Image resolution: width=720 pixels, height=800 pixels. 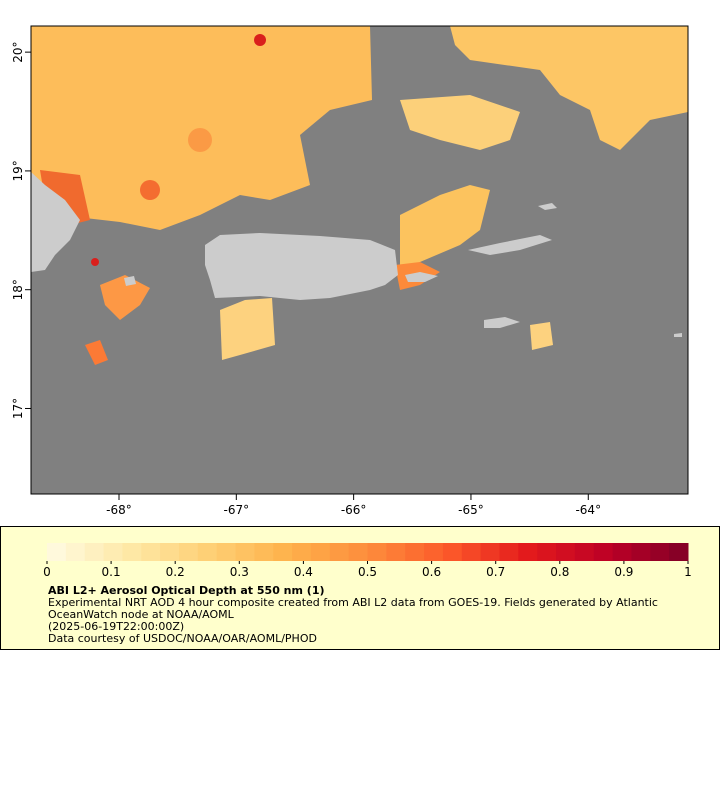 I want to click on colorbar: 0 0.1 0.2 0.3 0.4 0.5 0.6 0.7 0.8 0.9 1, so click(x=367, y=561).